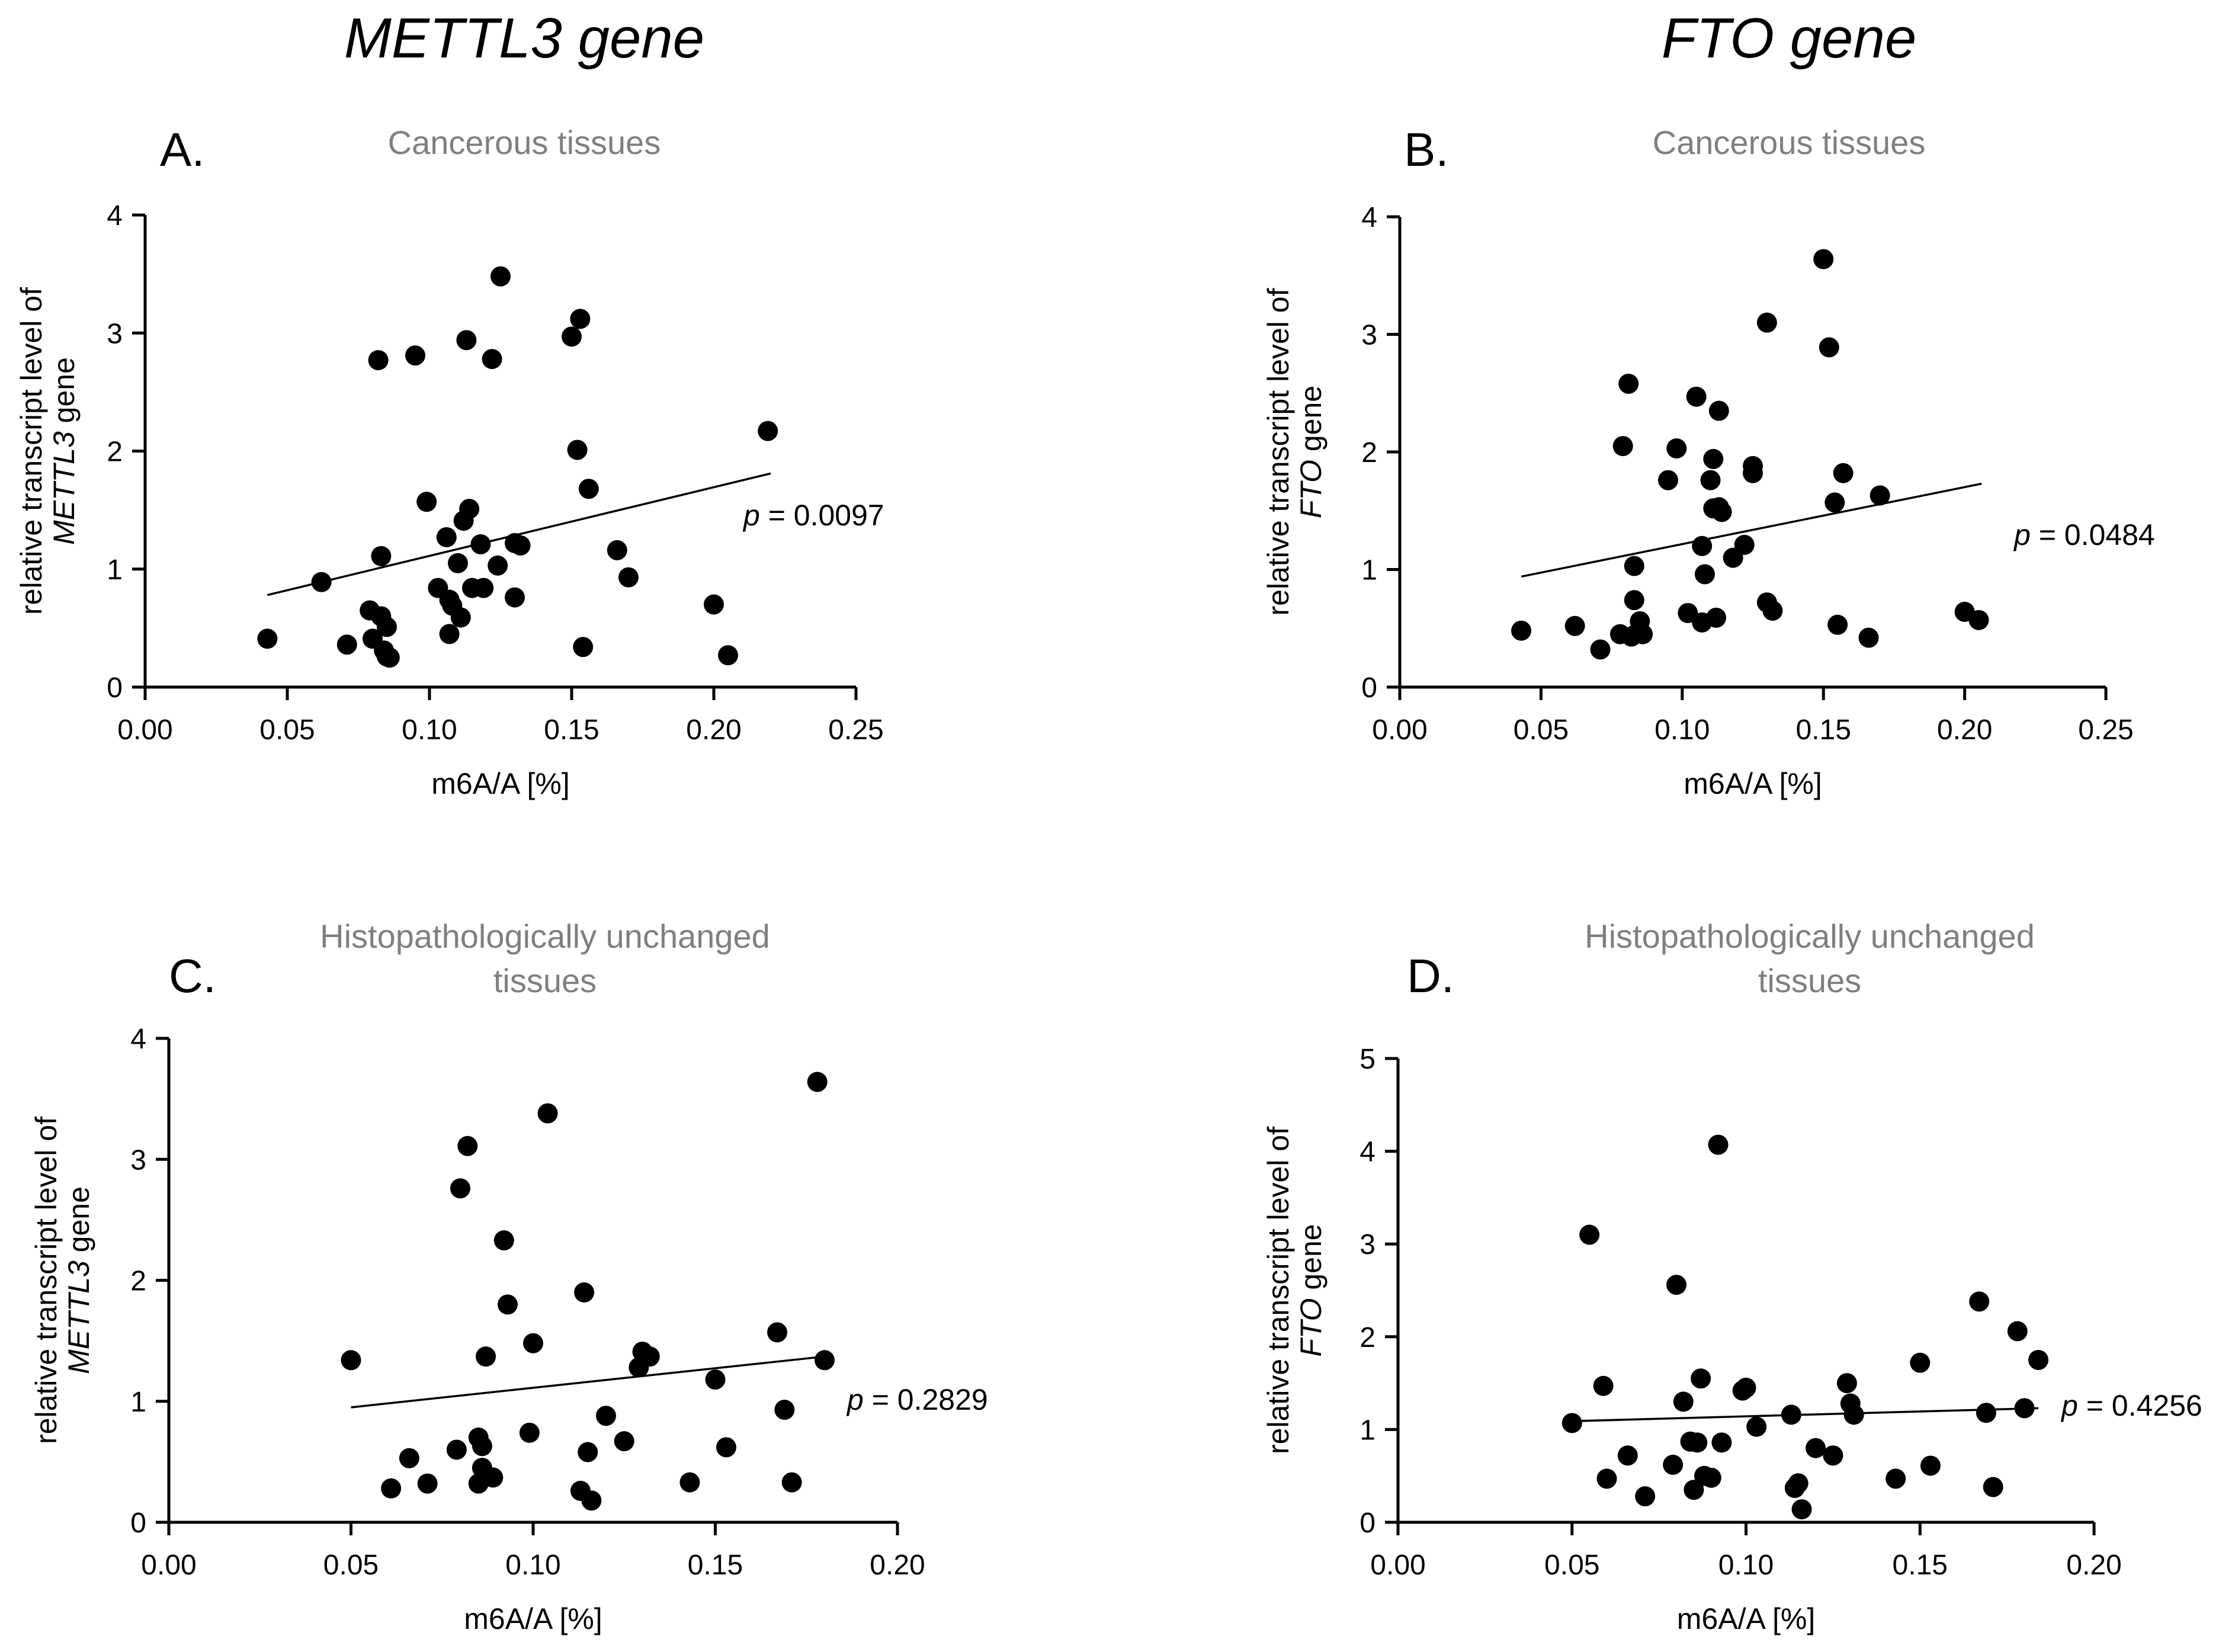 The height and width of the screenshot is (1652, 2238). Describe the element at coordinates (1367, 1059) in the screenshot. I see `y-tick-label: 5` at that location.